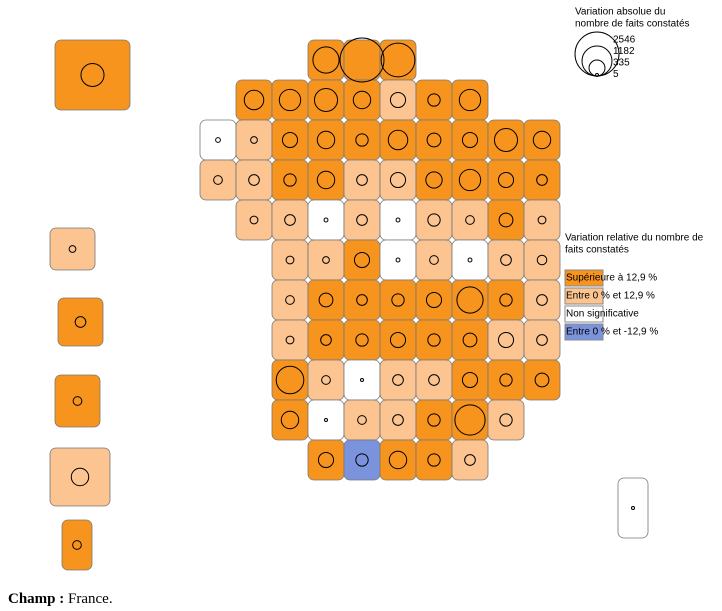 The width and height of the screenshot is (722, 611). I want to click on size-legend-title: nombre de faits constatés, so click(632, 24).